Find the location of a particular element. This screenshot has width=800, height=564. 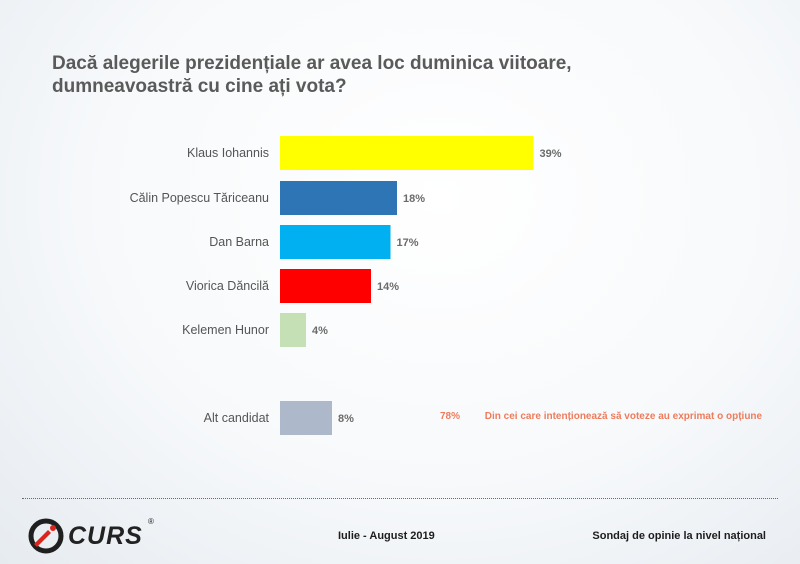

footer-source: Sondaj de opinie la nivel național is located at coordinates (679, 536).